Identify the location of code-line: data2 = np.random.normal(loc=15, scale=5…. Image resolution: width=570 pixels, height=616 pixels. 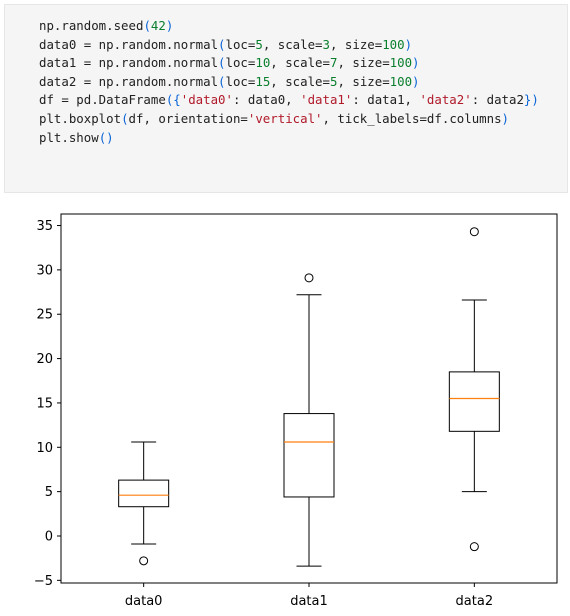
(289, 82).